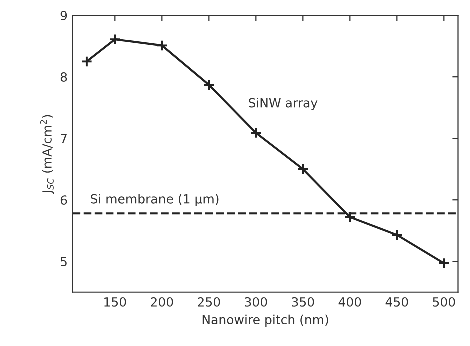 The height and width of the screenshot is (346, 470). I want to click on y-tick-label: 5, so click(64, 262).